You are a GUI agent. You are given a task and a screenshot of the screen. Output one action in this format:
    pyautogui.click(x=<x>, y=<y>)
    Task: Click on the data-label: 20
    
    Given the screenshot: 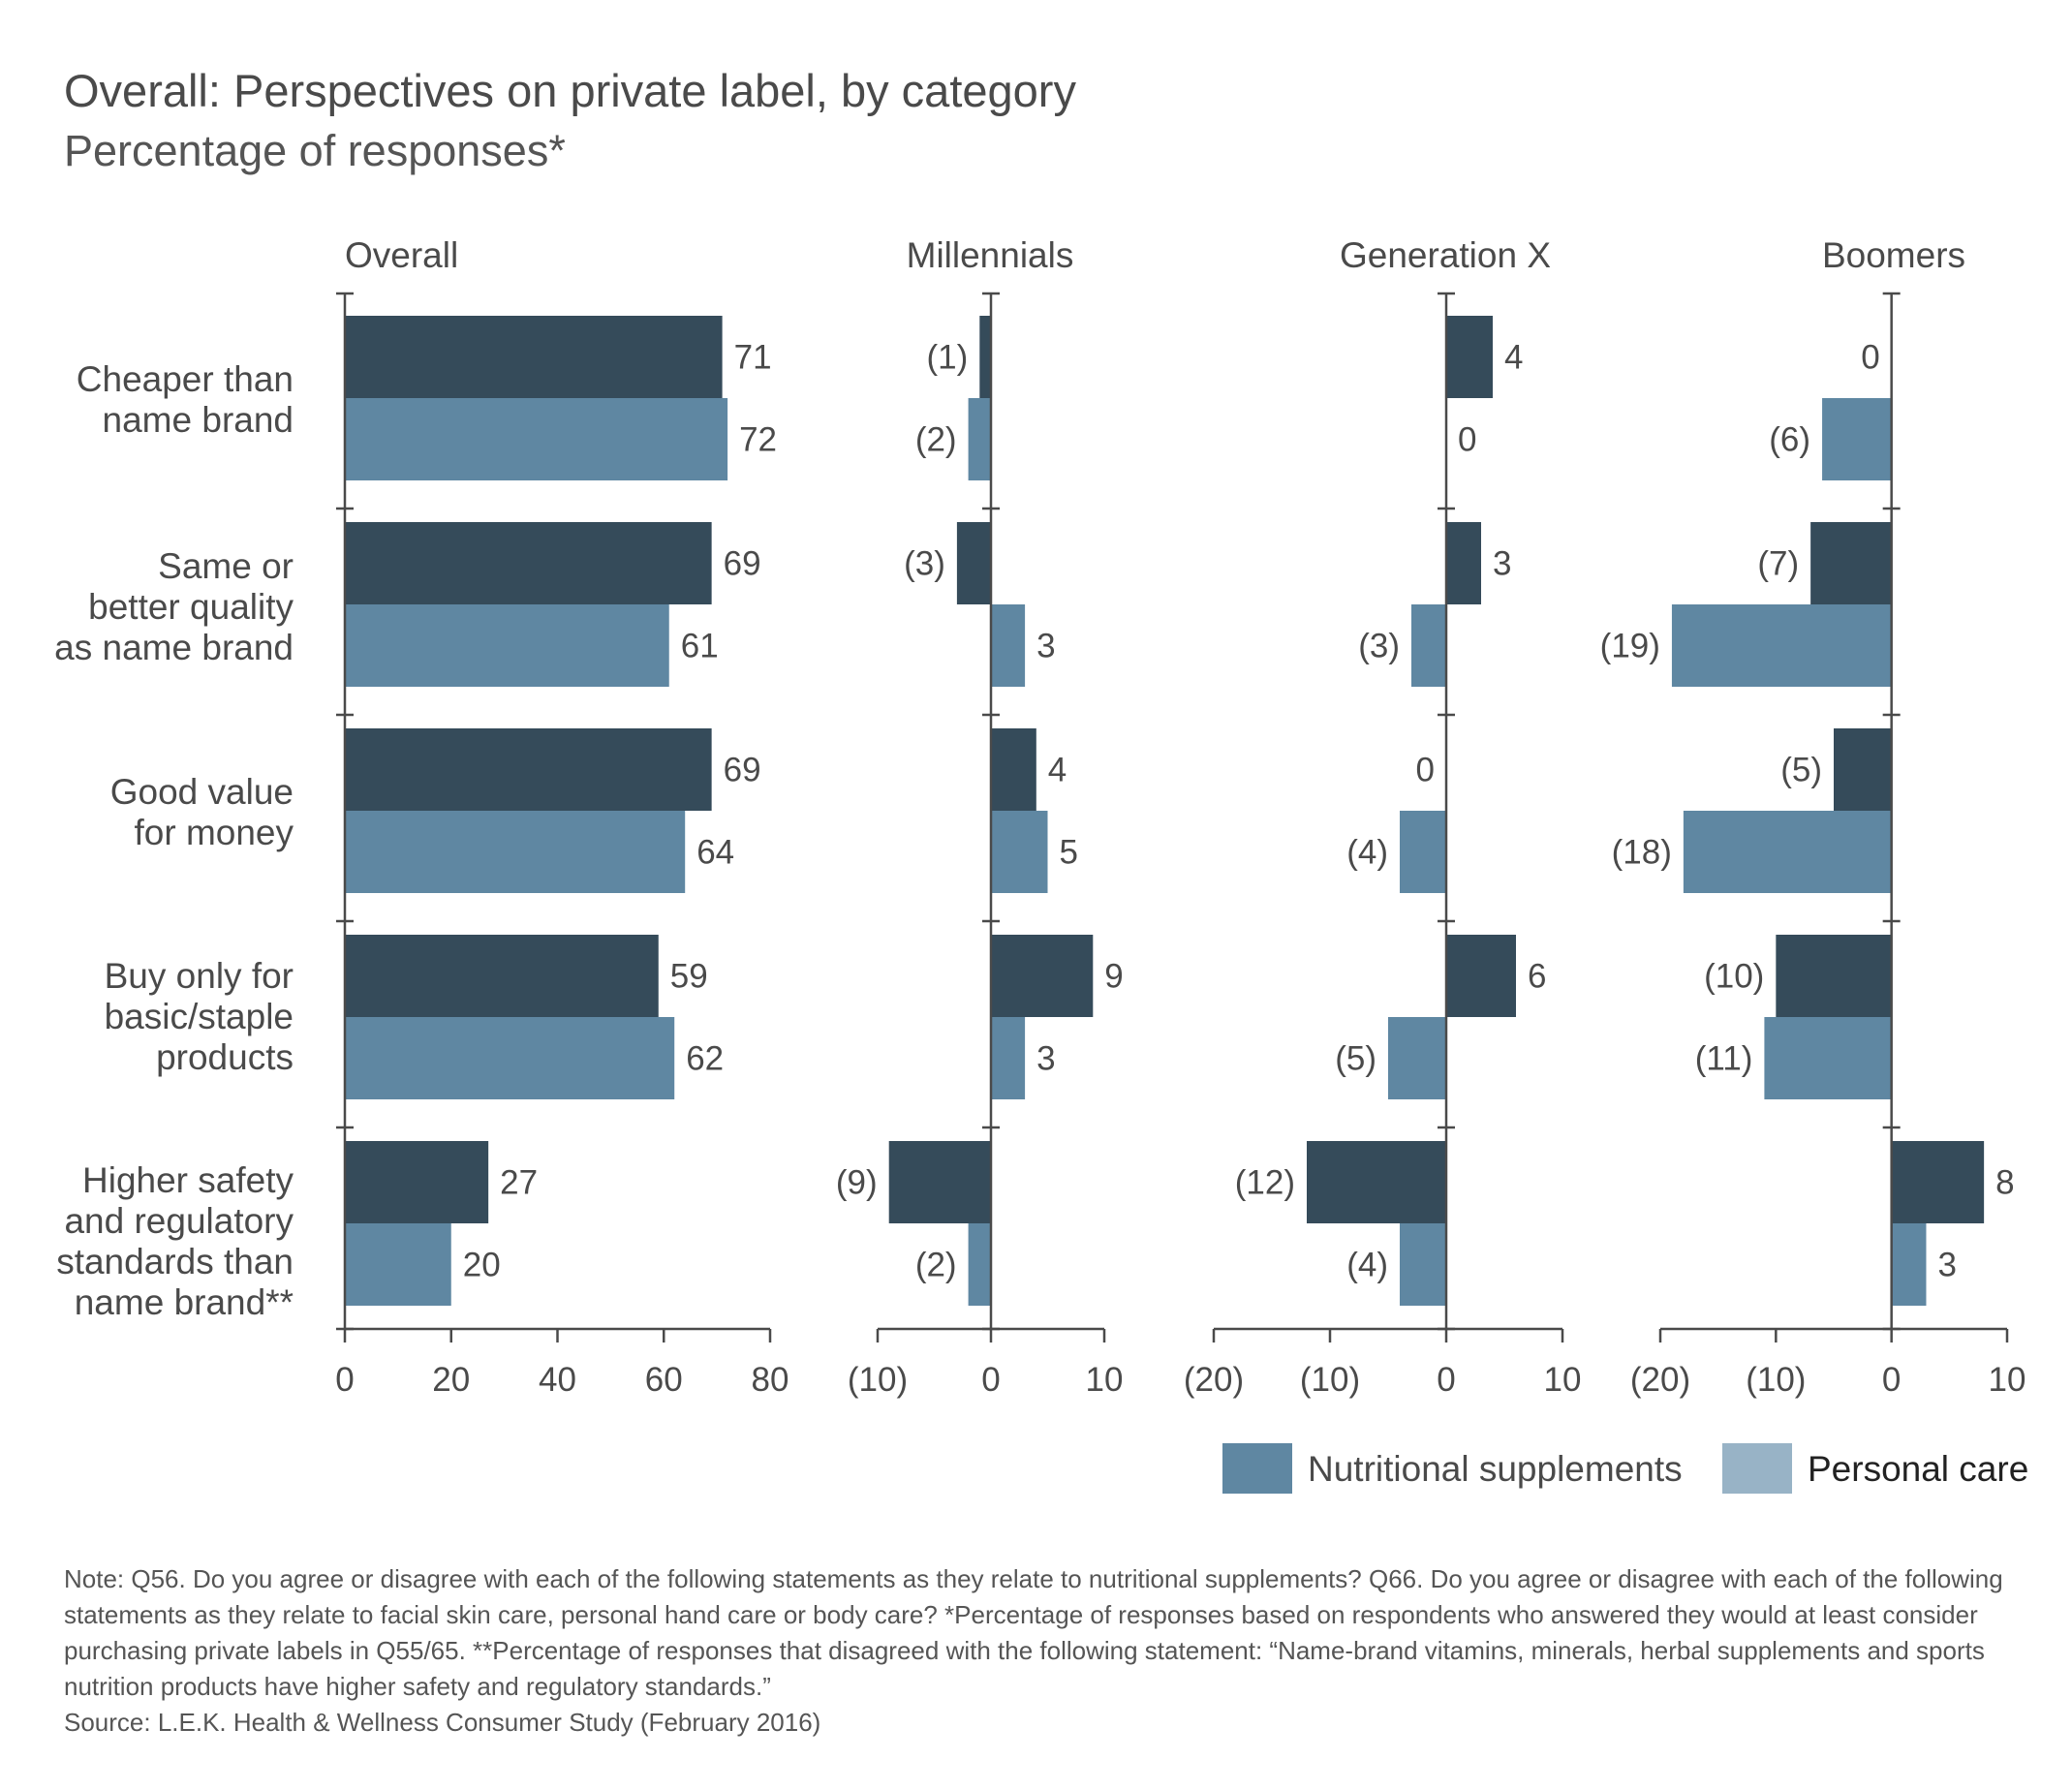 What is the action you would take?
    pyautogui.click(x=482, y=1265)
    